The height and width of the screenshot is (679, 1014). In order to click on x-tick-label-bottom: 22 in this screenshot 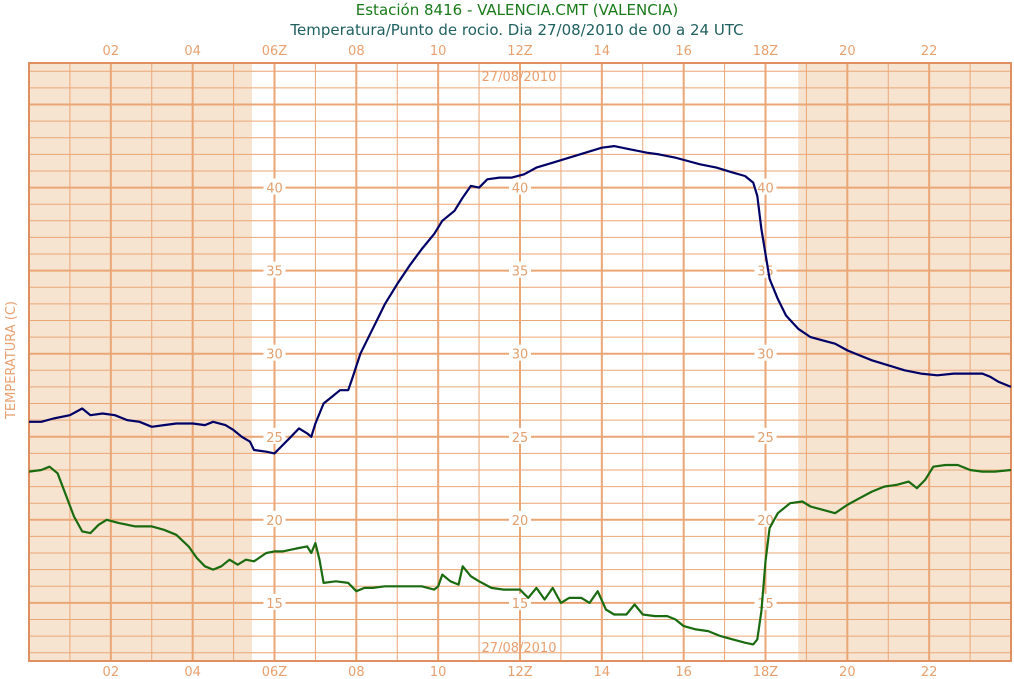, I will do `click(929, 672)`.